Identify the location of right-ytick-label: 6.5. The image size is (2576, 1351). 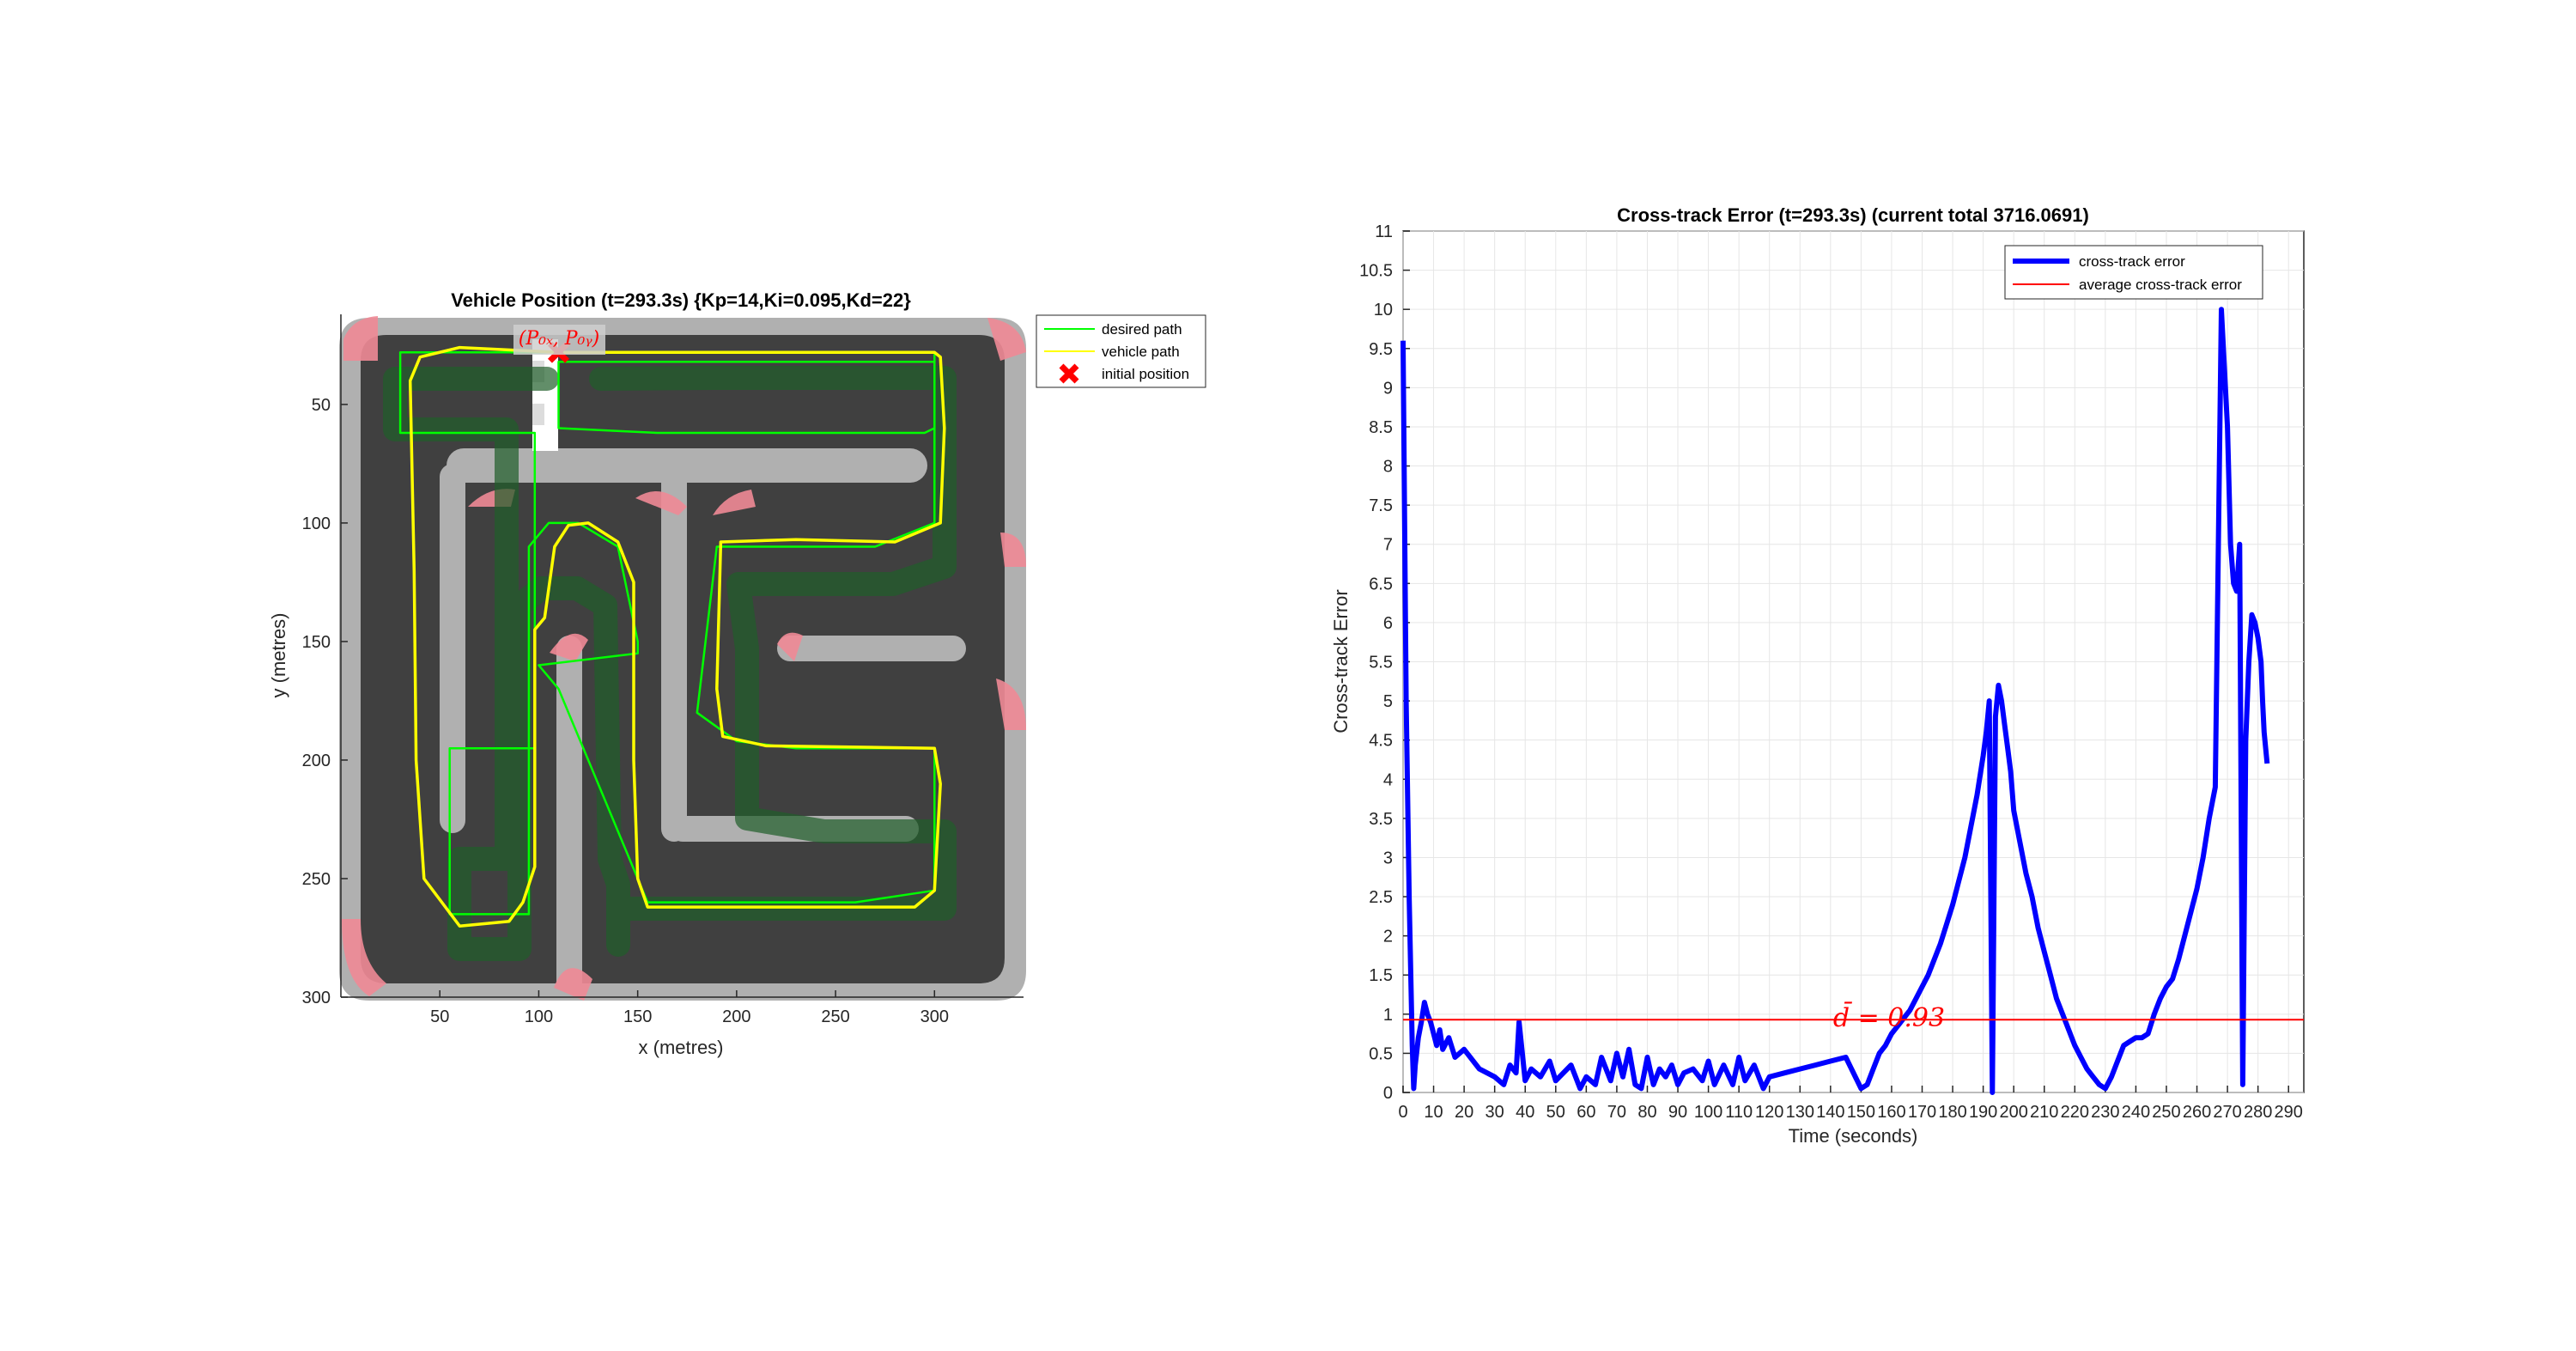
(1381, 584).